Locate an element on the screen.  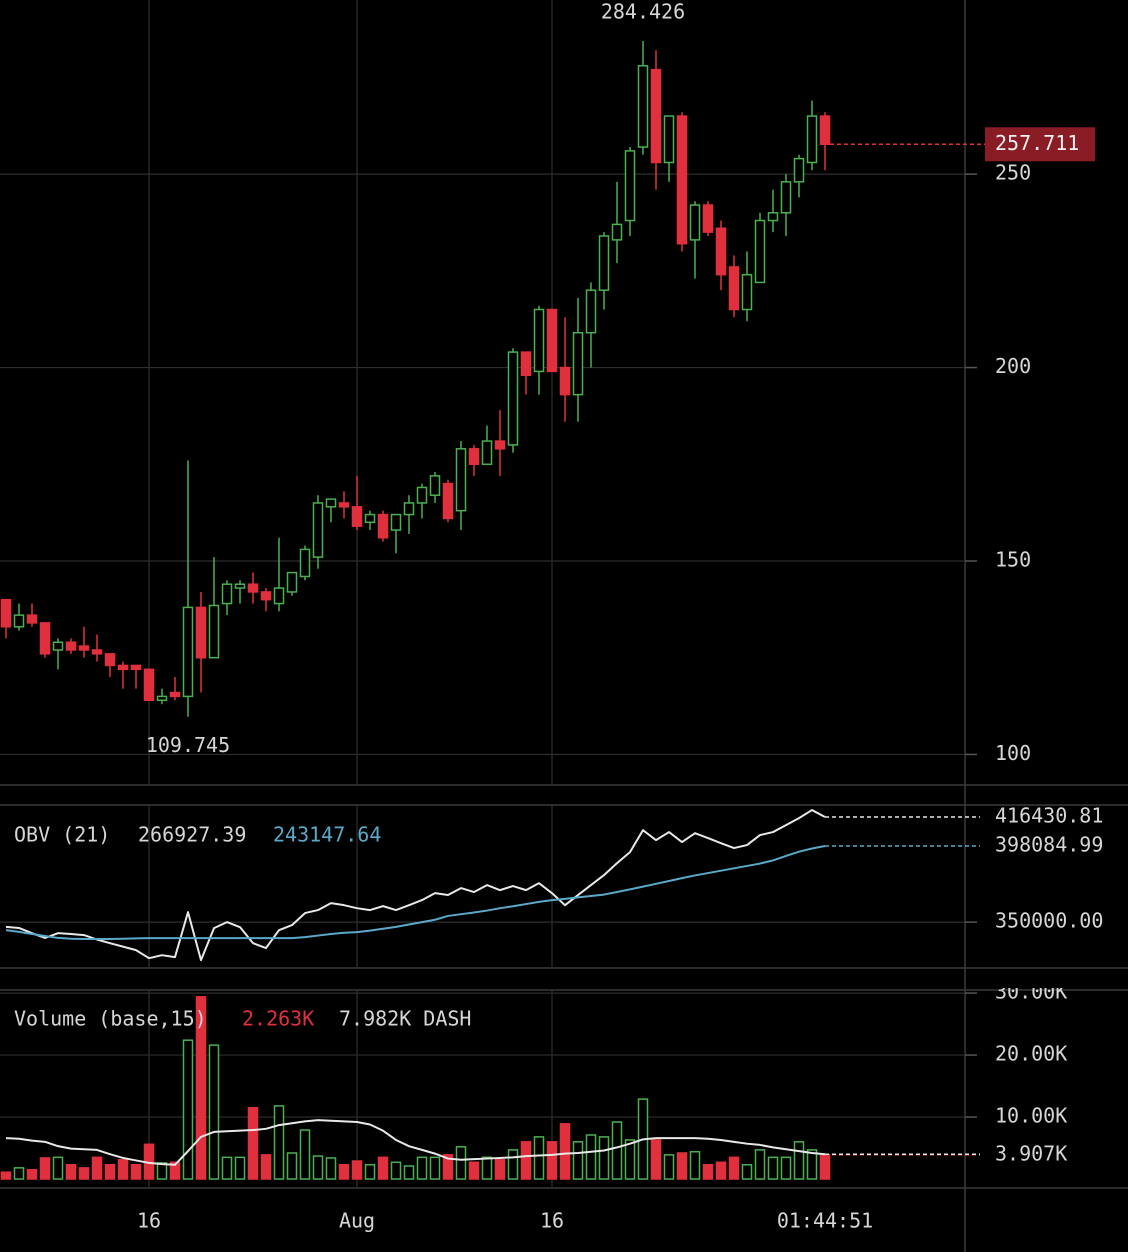
volume-ma-legend-value: 7.982K DASH is located at coordinates (405, 1019).